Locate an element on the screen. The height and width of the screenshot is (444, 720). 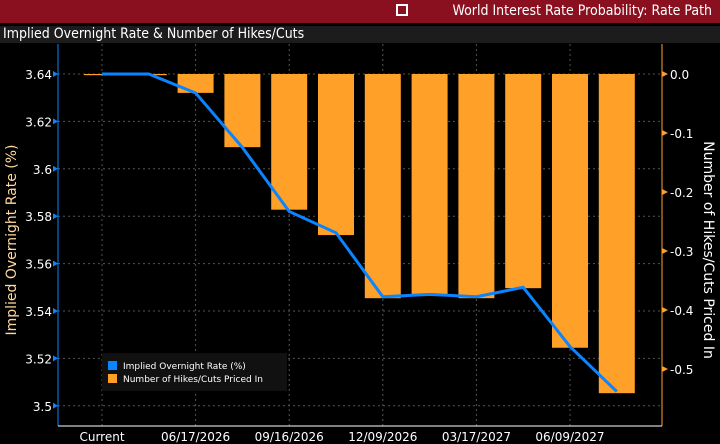
external-link-icon is located at coordinates (402, 10).